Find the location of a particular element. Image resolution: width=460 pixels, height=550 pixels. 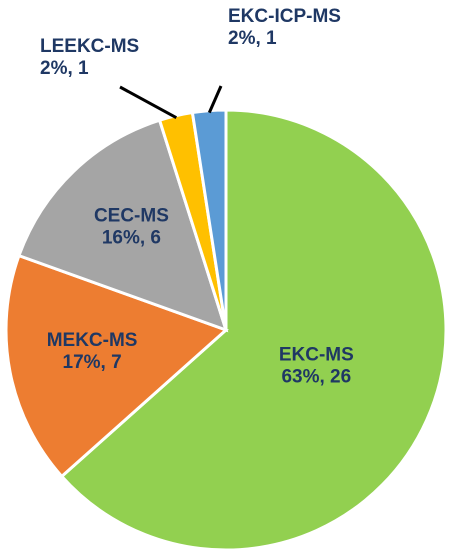

leader-line-ekc-icp-ms is located at coordinates (215, 99).